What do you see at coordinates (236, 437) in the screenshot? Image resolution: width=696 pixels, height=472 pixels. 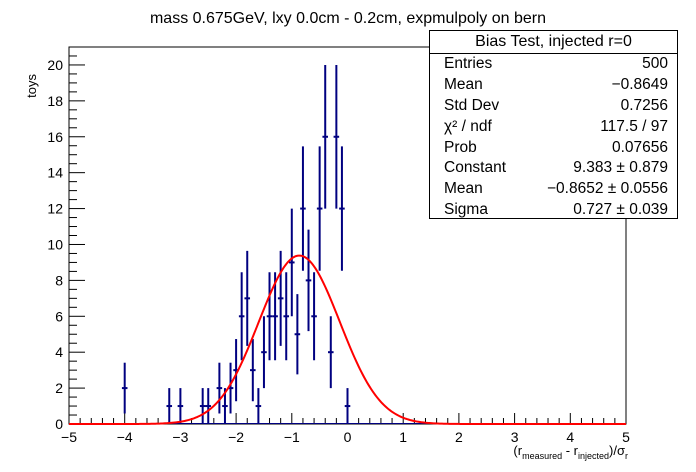 I see `x-tick-label: −2` at bounding box center [236, 437].